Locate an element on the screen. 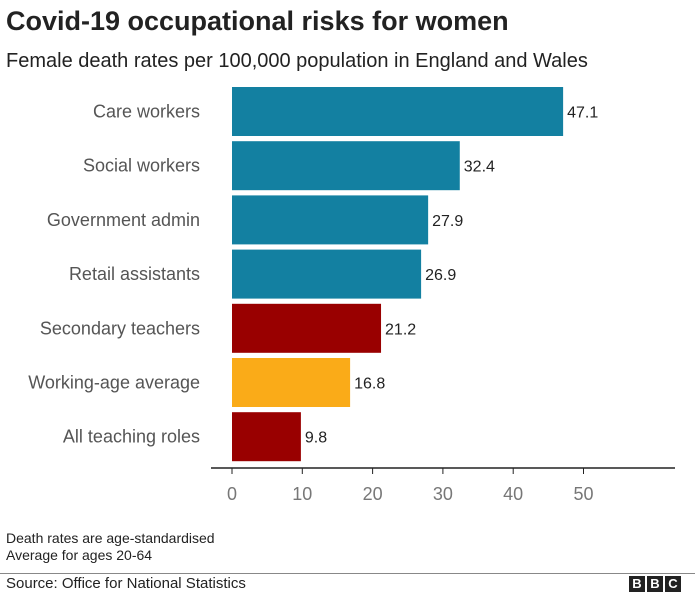 This screenshot has height=595, width=695. chart-title: Covid-19 occupational risks for women is located at coordinates (257, 21).